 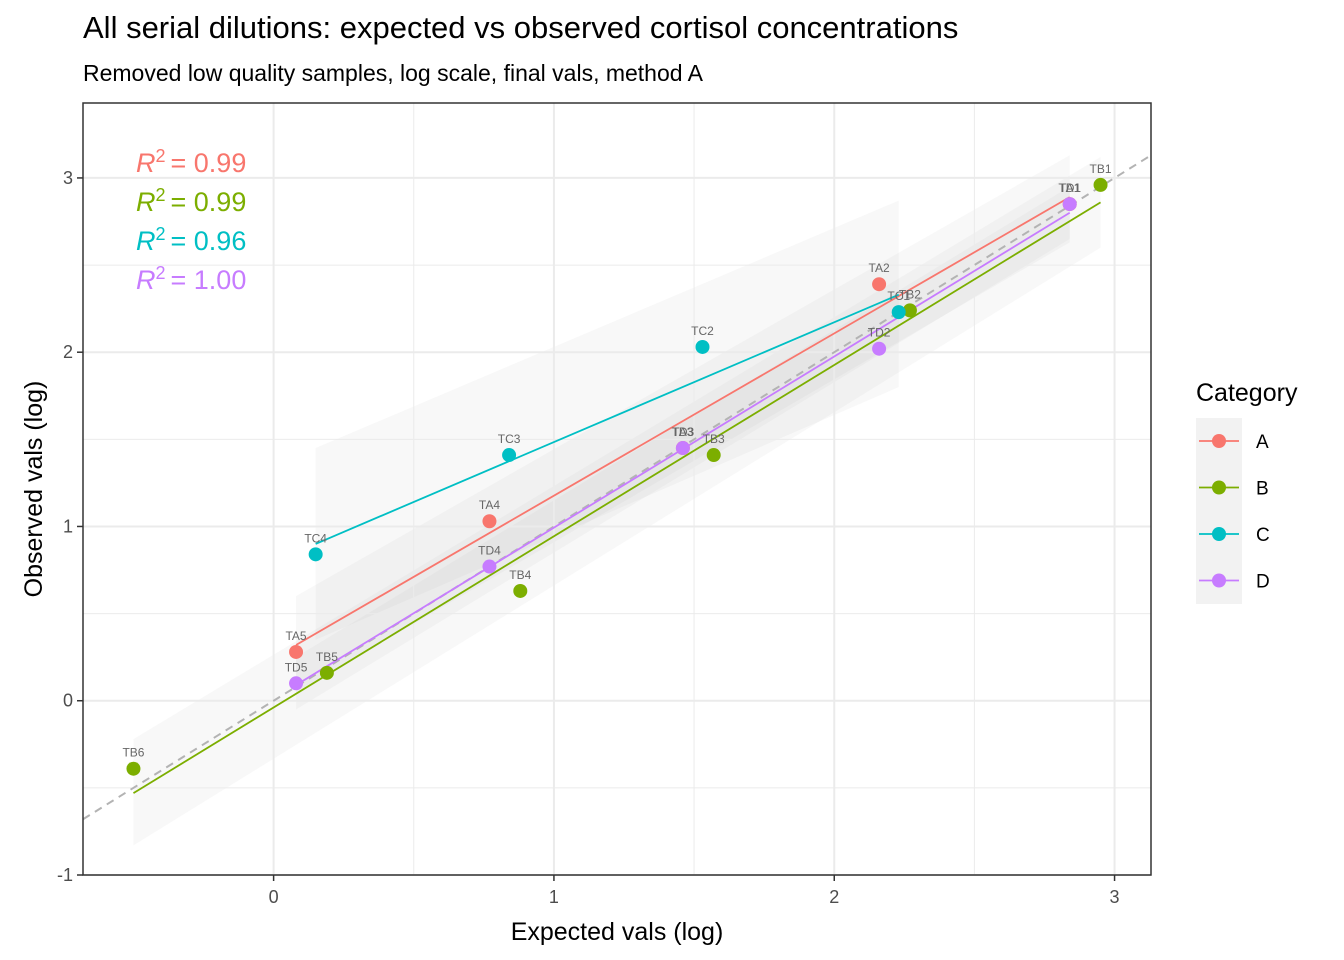 I want to click on x-tick-label: 2, so click(x=834, y=897).